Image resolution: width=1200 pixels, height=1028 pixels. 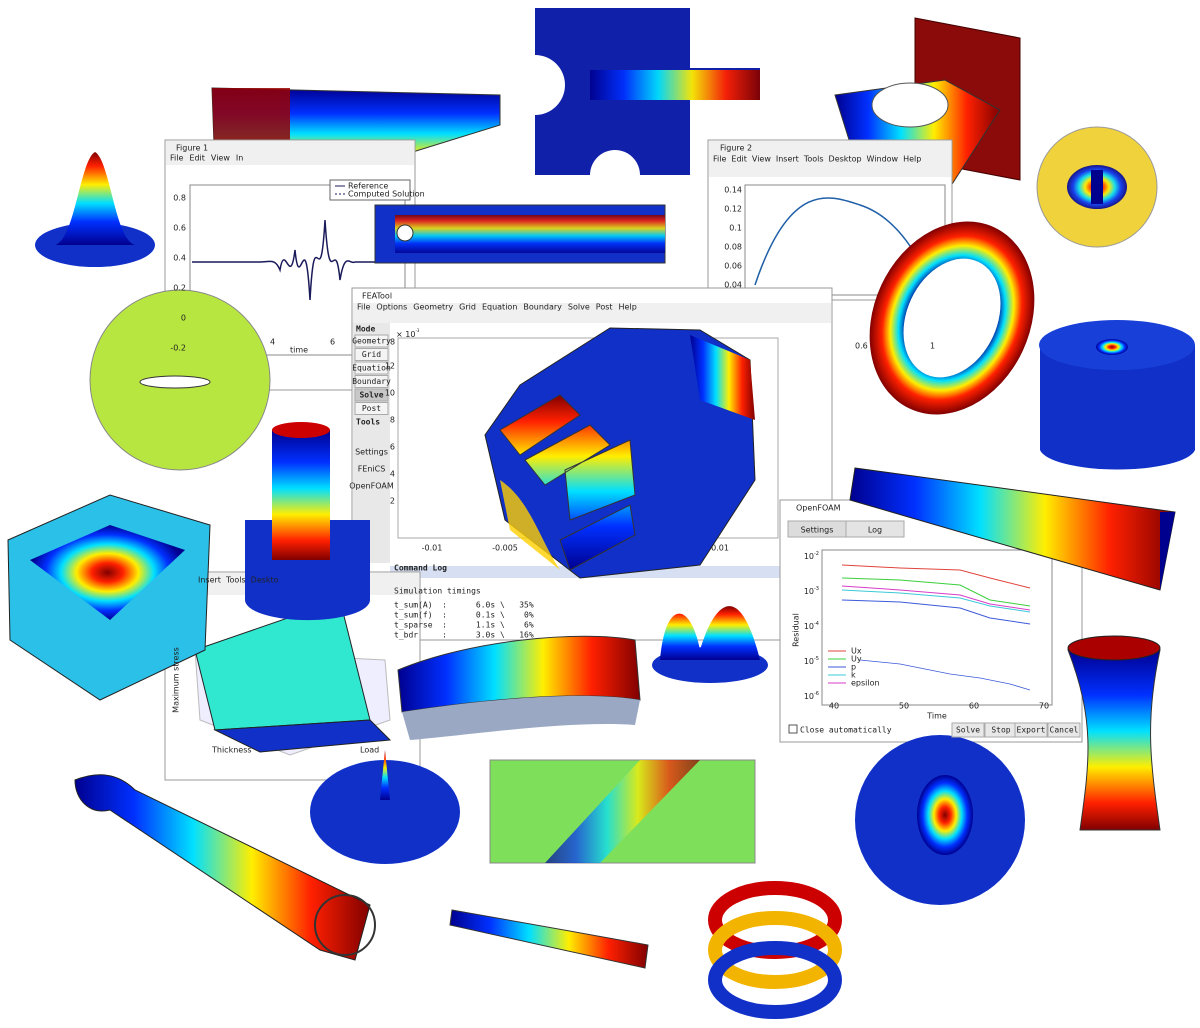 I want to click on menu-item: Equation, so click(x=499, y=307).